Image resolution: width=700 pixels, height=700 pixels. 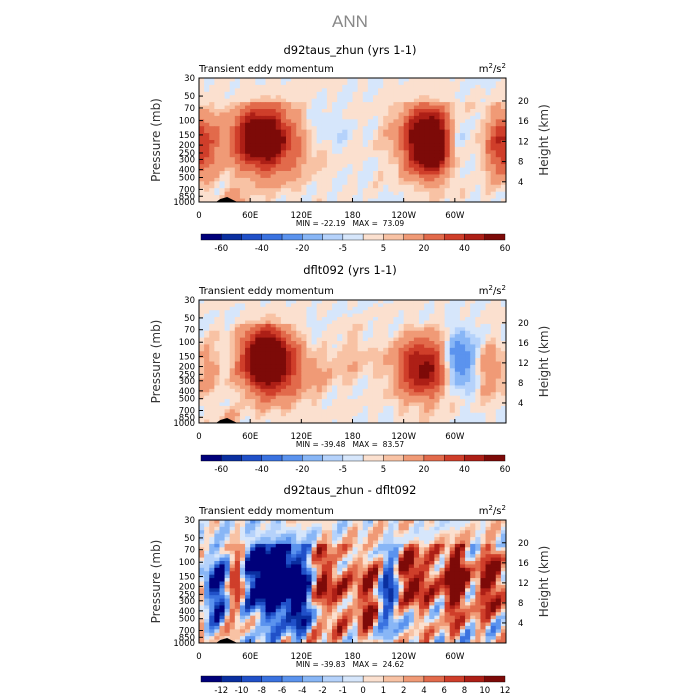 What do you see at coordinates (523, 324) in the screenshot?
I see `height-tick-label: 20` at bounding box center [523, 324].